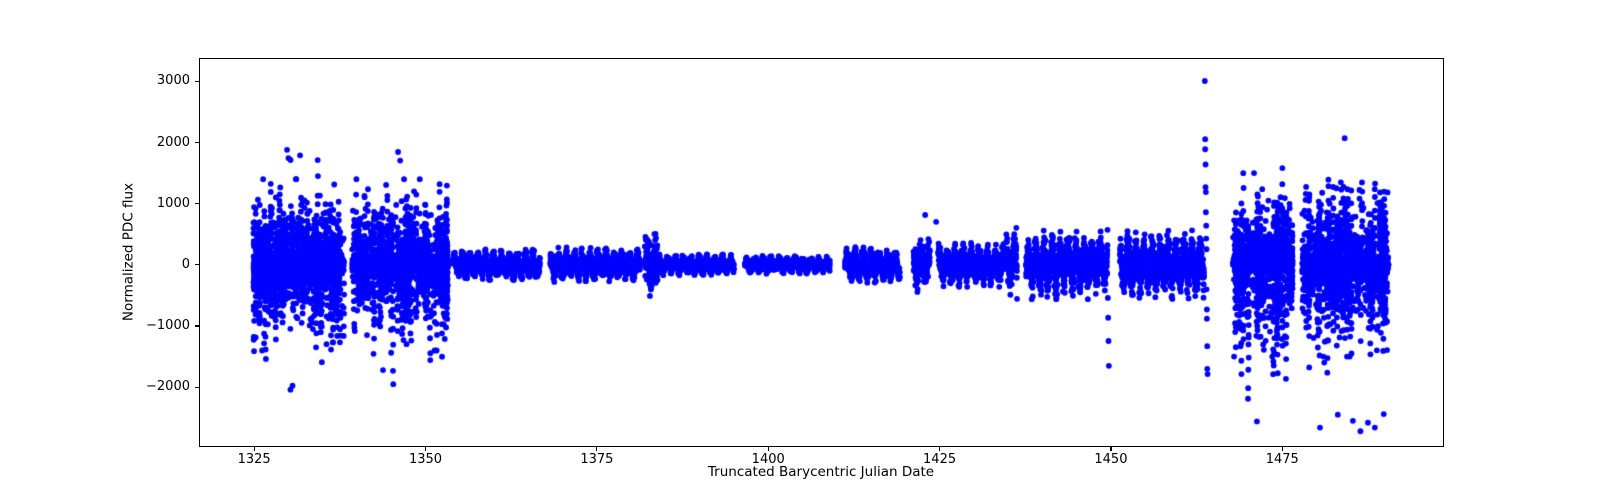  What do you see at coordinates (940, 459) in the screenshot?
I see `x-tick-label: 1425` at bounding box center [940, 459].